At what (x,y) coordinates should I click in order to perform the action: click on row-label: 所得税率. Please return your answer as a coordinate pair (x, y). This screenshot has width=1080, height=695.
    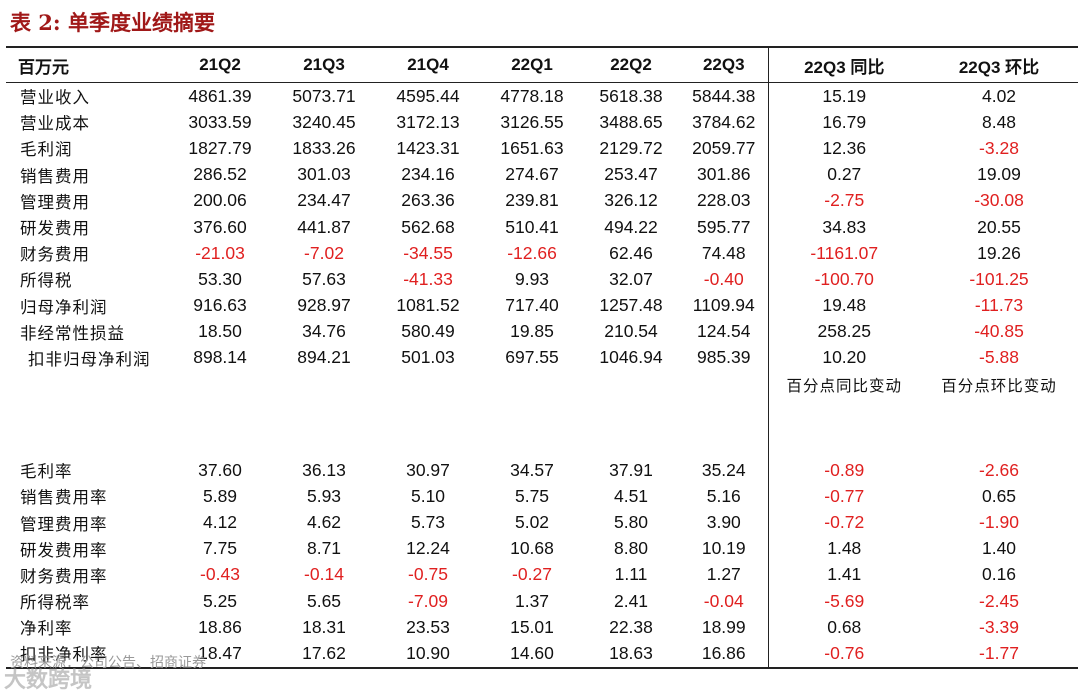
    Looking at the image, I should click on (55, 603).